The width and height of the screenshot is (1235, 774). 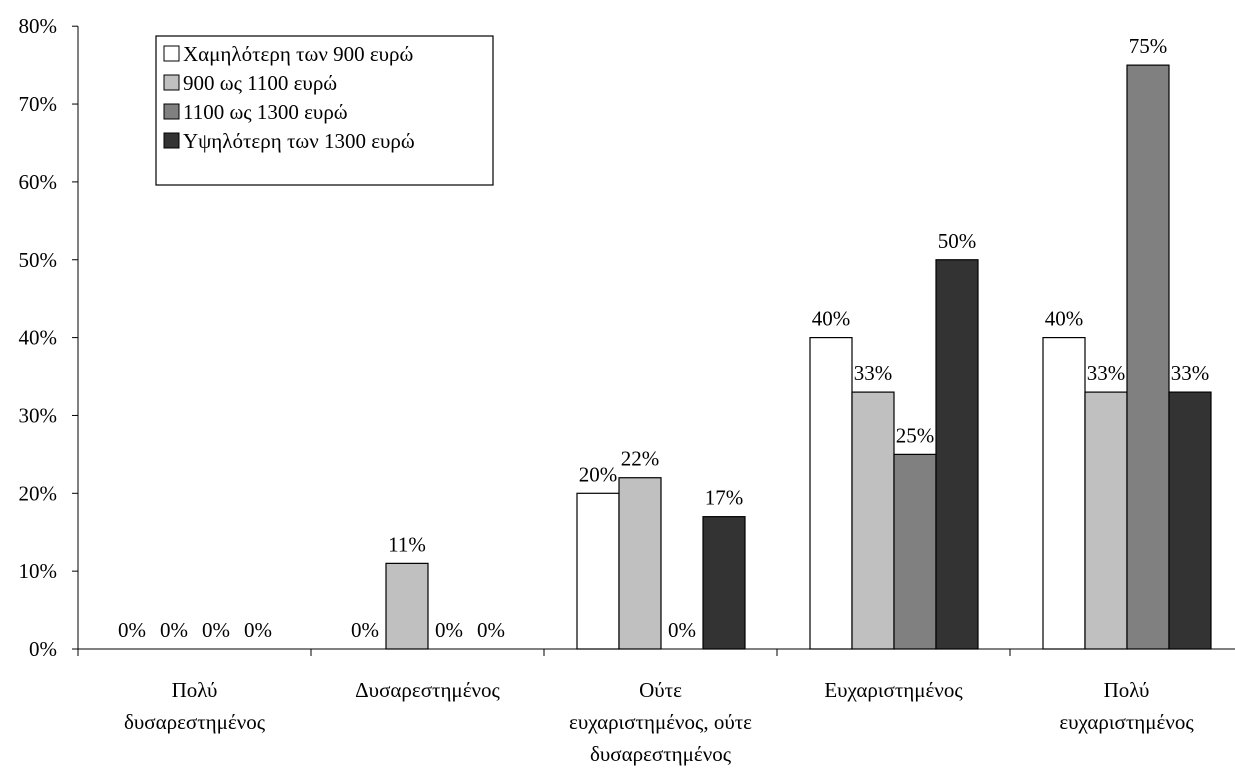 I want to click on y-tick-label: 40%, so click(x=38, y=338).